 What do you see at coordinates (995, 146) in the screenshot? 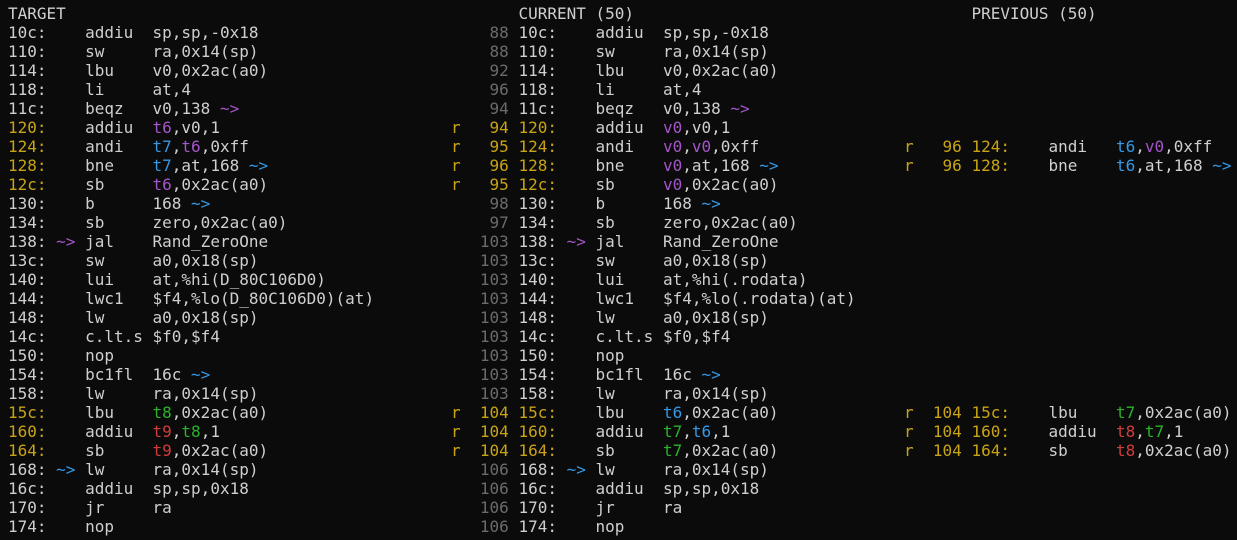
I see `address: 124:` at bounding box center [995, 146].